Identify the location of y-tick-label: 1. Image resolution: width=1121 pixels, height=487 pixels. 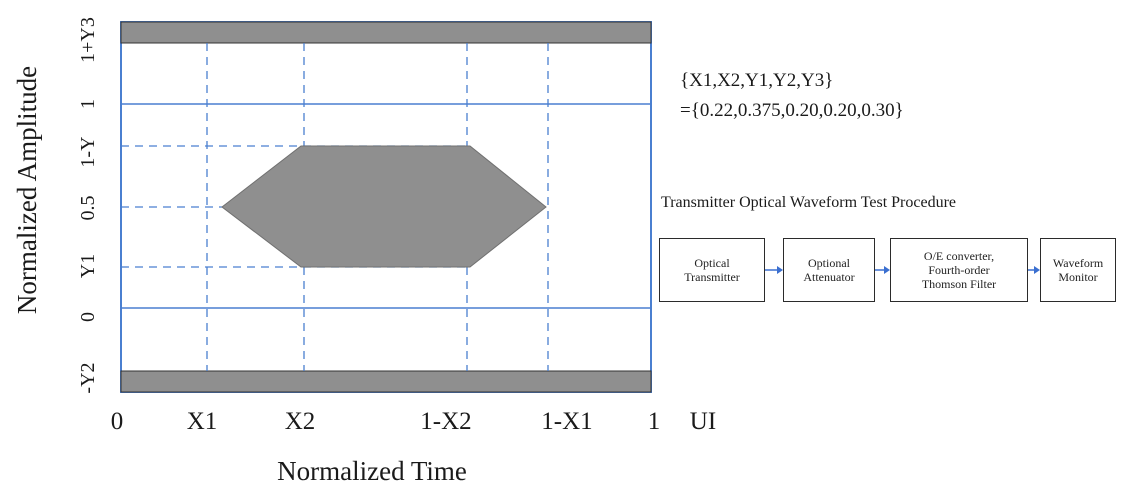
(88, 104).